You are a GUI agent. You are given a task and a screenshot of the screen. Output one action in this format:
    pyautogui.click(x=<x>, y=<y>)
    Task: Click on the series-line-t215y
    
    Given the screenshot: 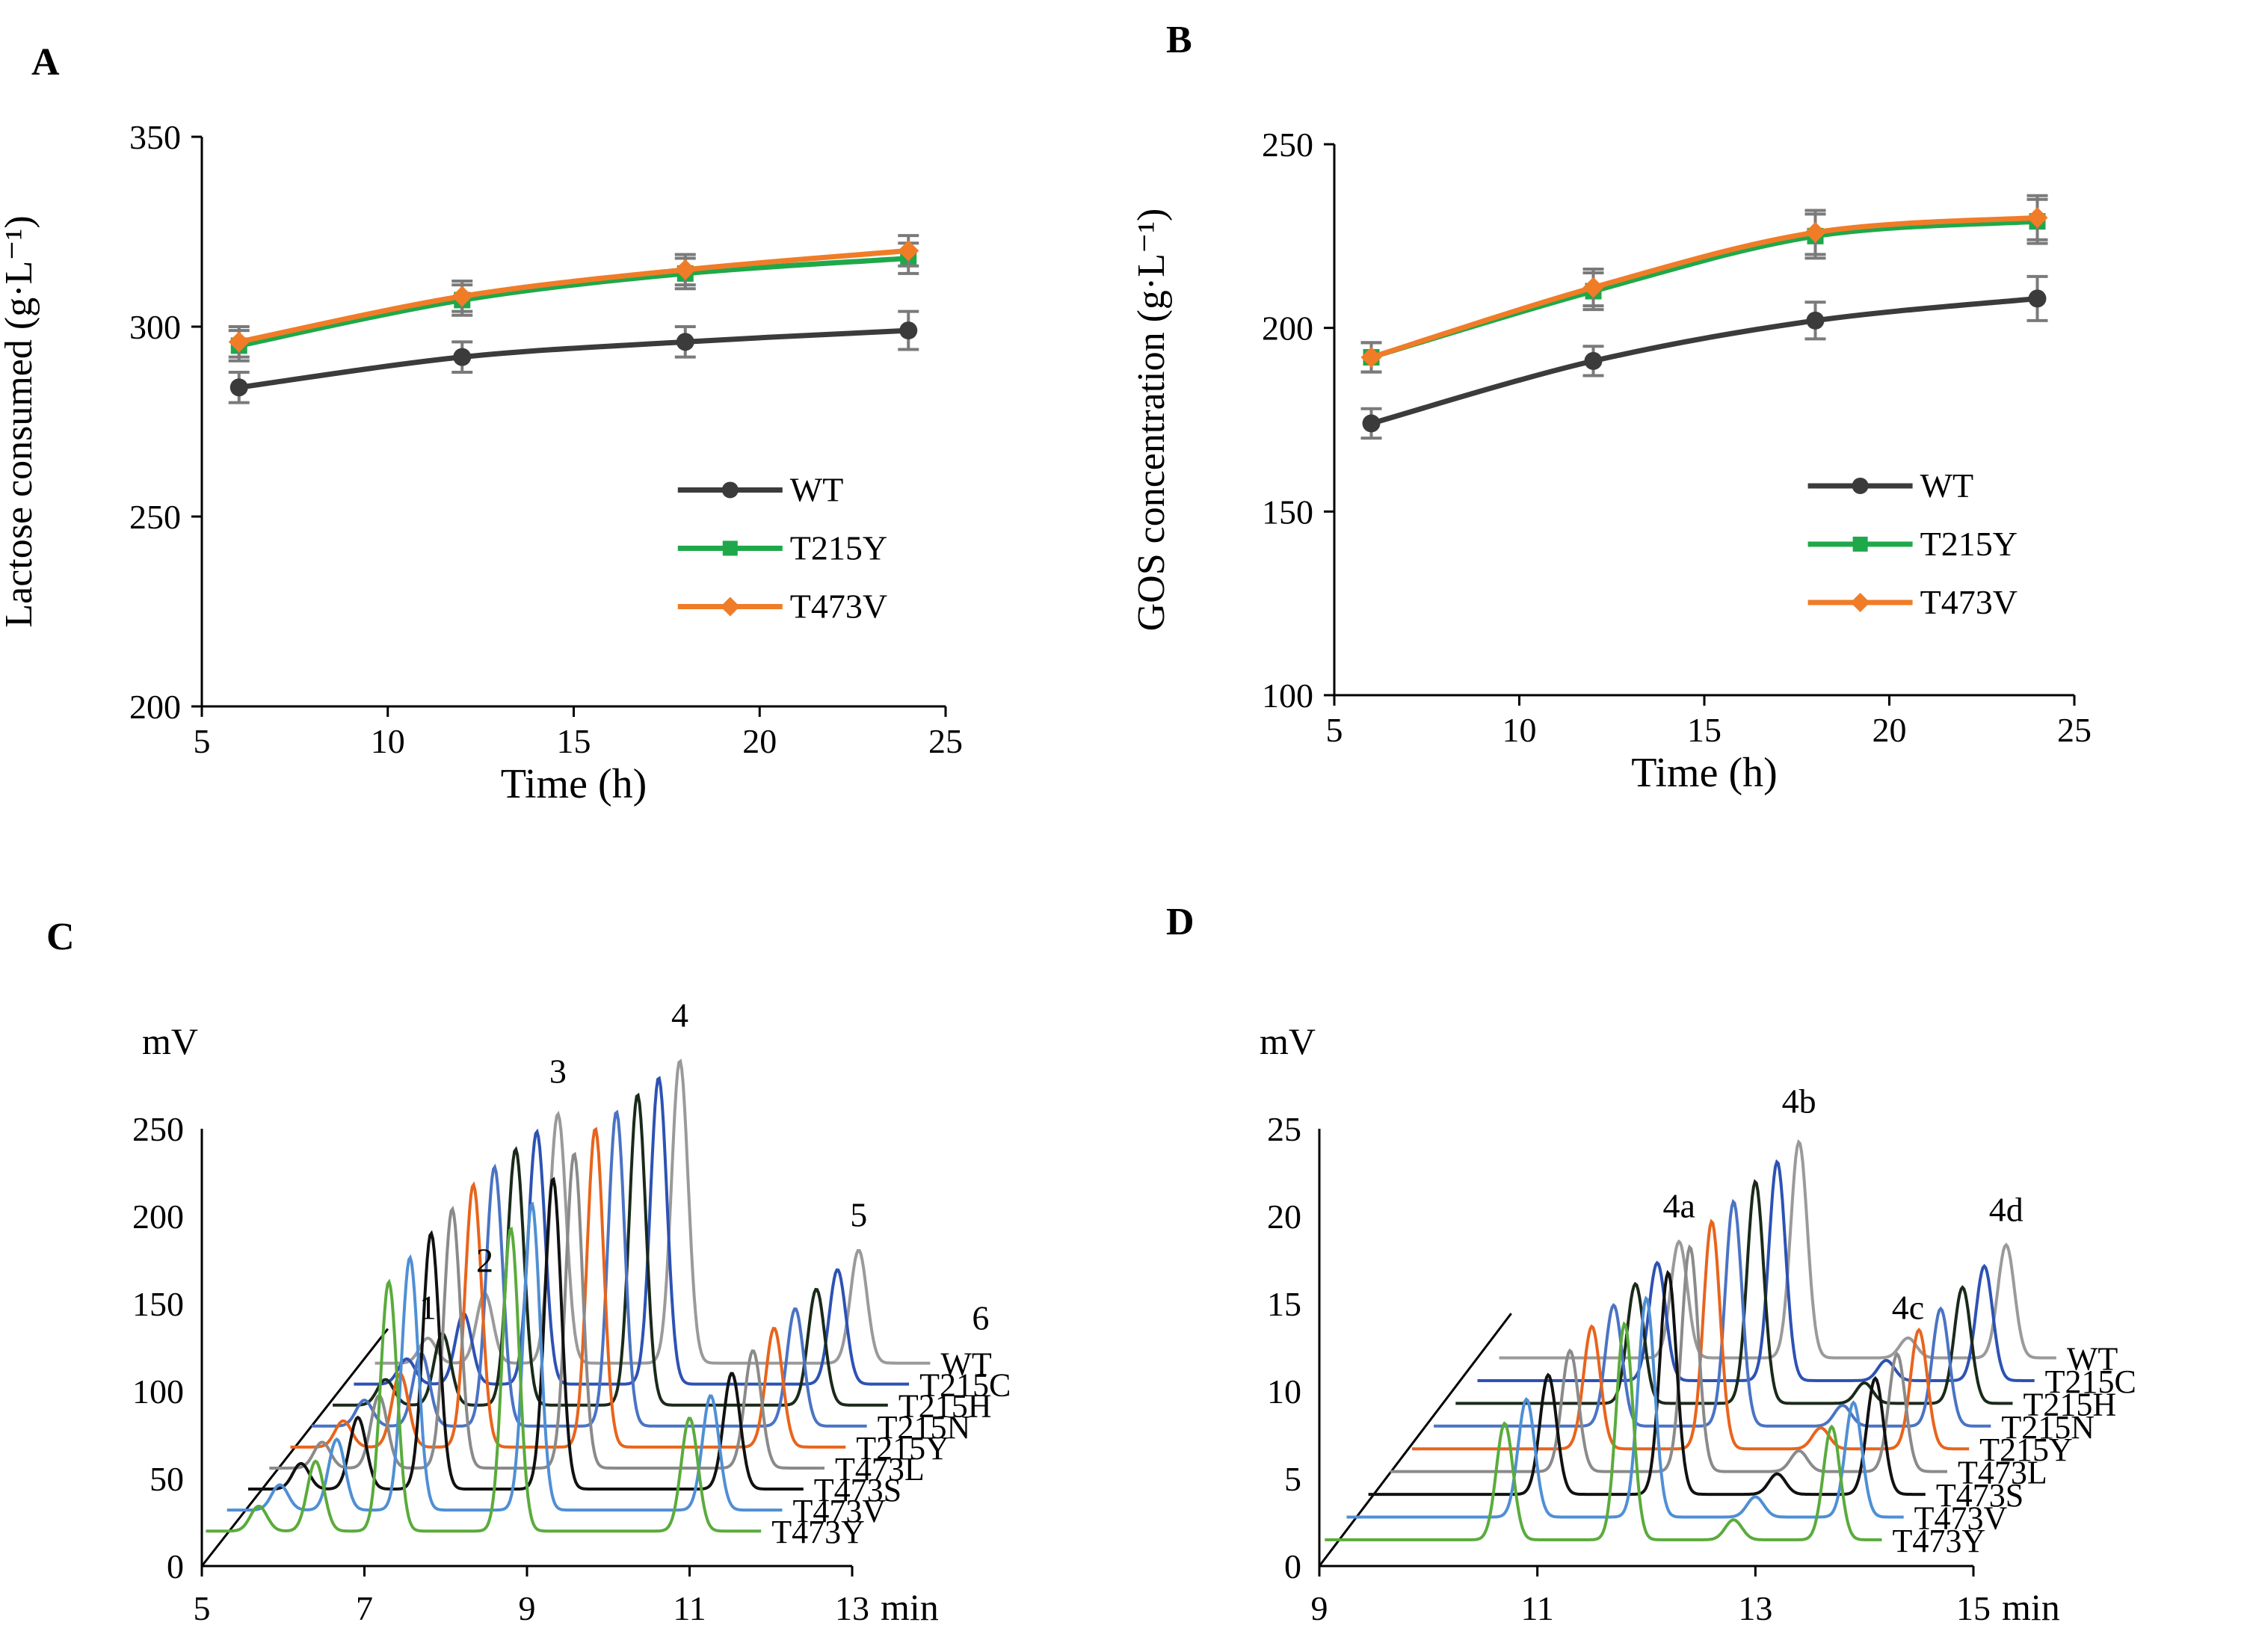 What is the action you would take?
    pyautogui.click(x=573, y=302)
    